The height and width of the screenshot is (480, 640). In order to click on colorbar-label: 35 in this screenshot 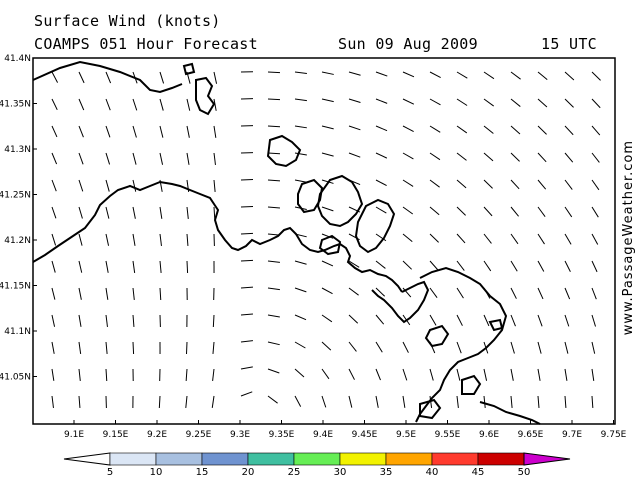, I will do `click(386, 472)`.